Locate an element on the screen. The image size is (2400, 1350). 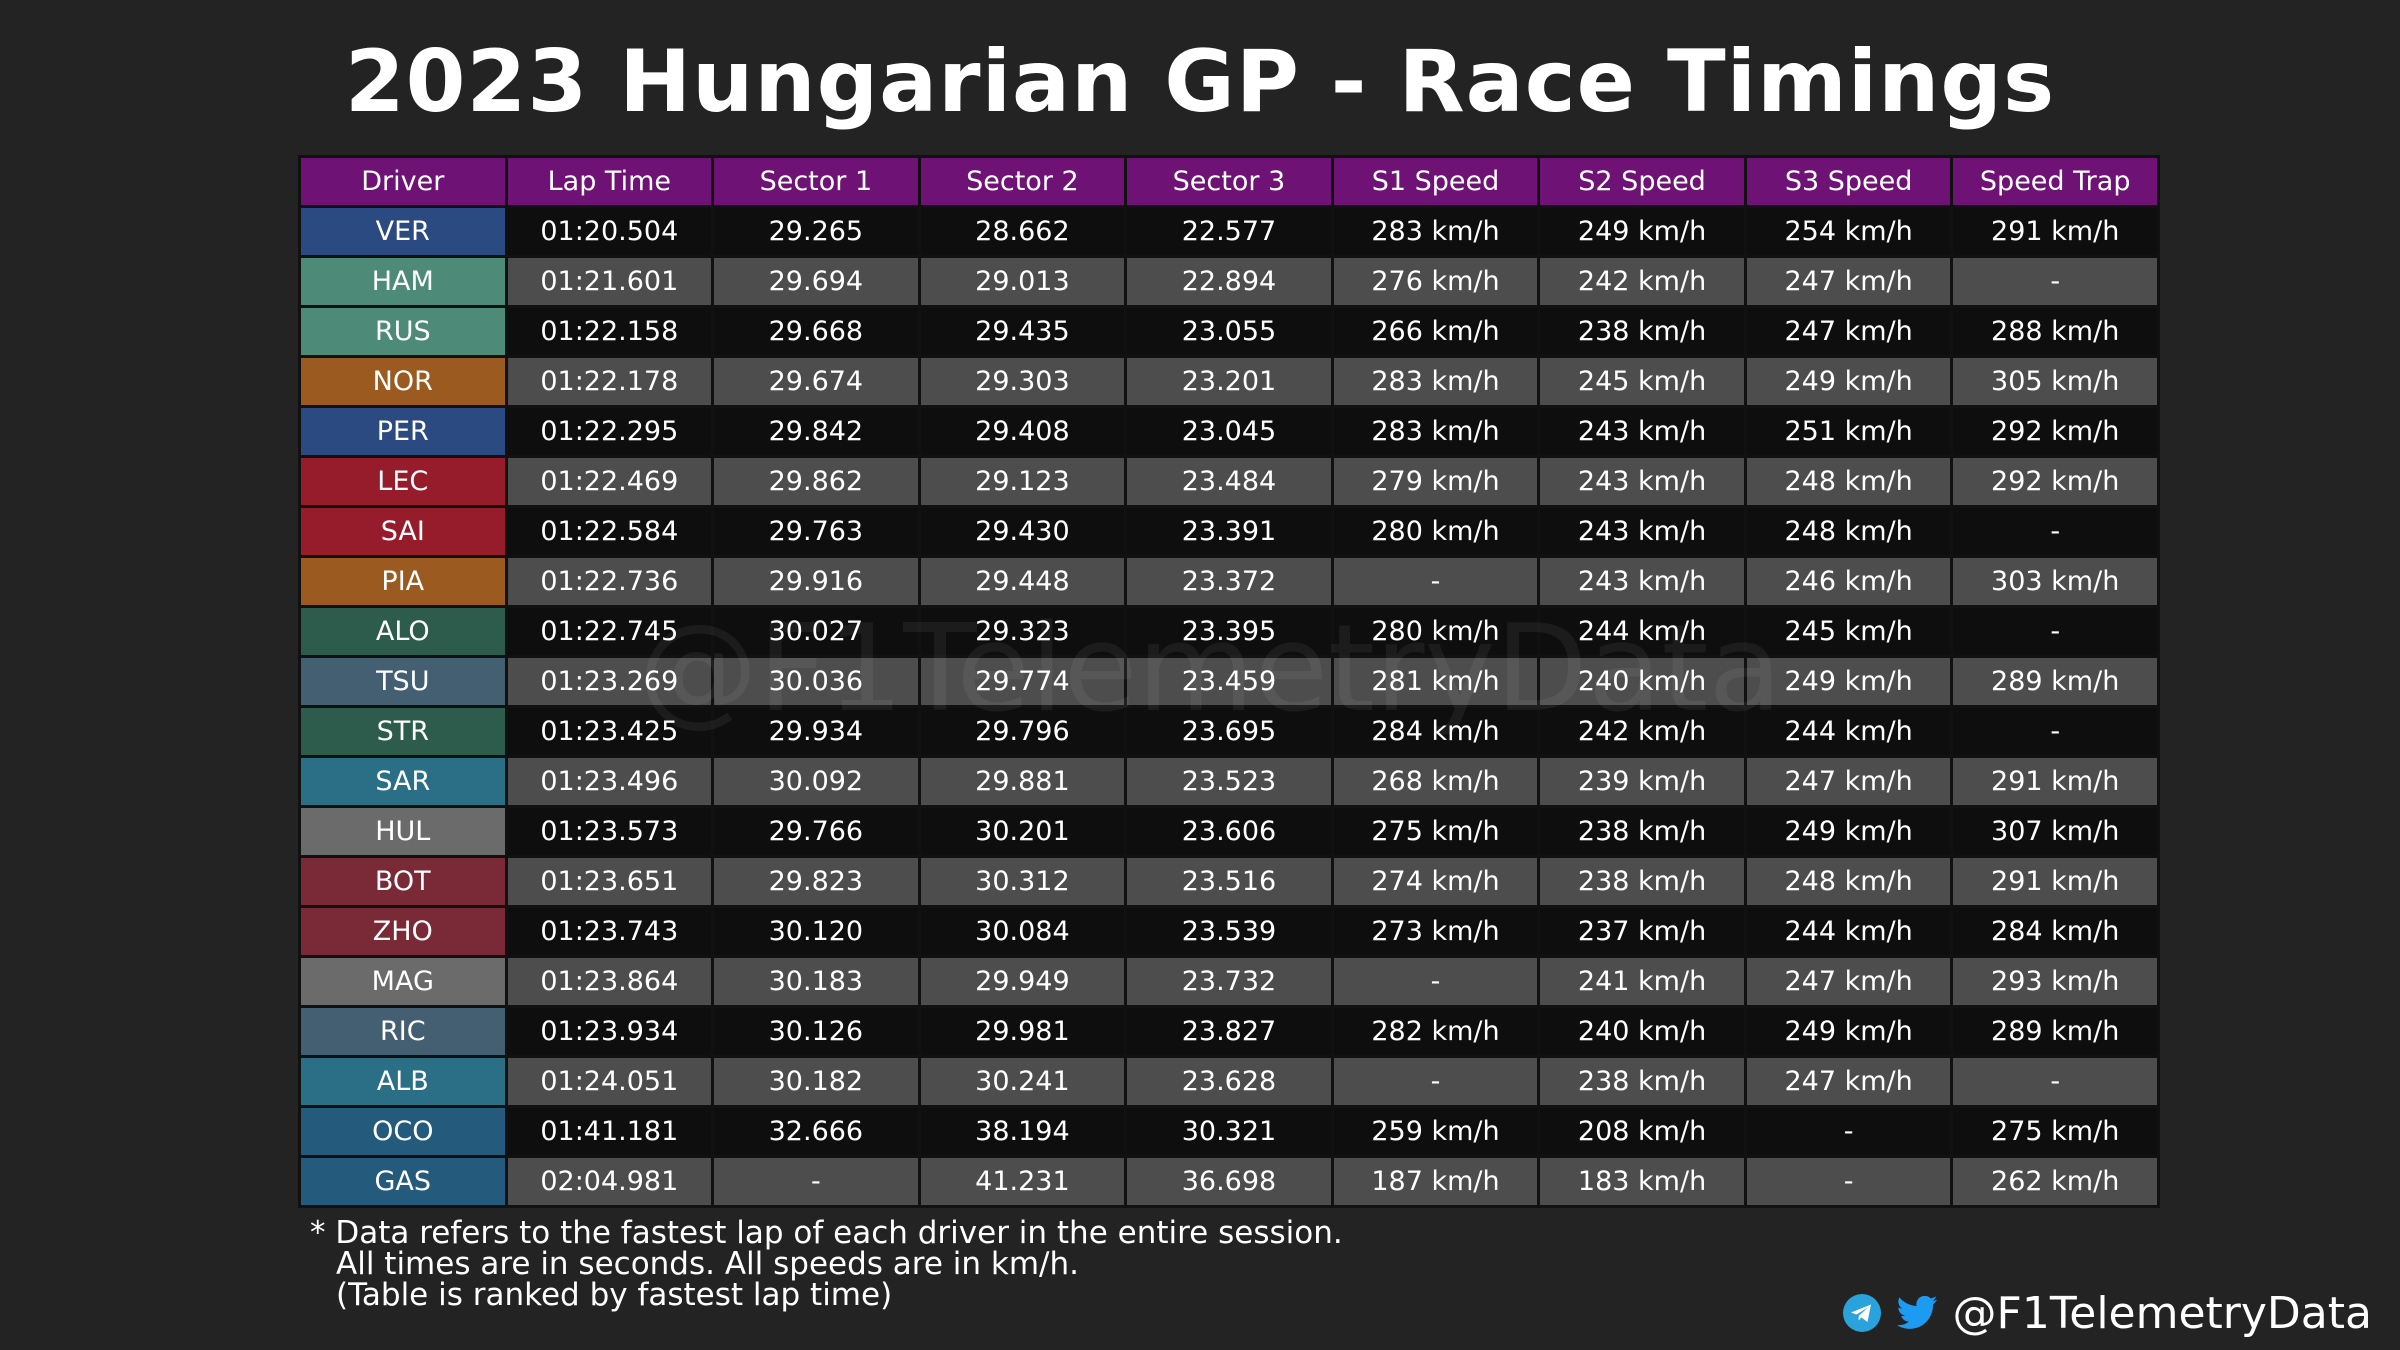
s2-speed-cell: 242 km/h is located at coordinates (1642, 731).